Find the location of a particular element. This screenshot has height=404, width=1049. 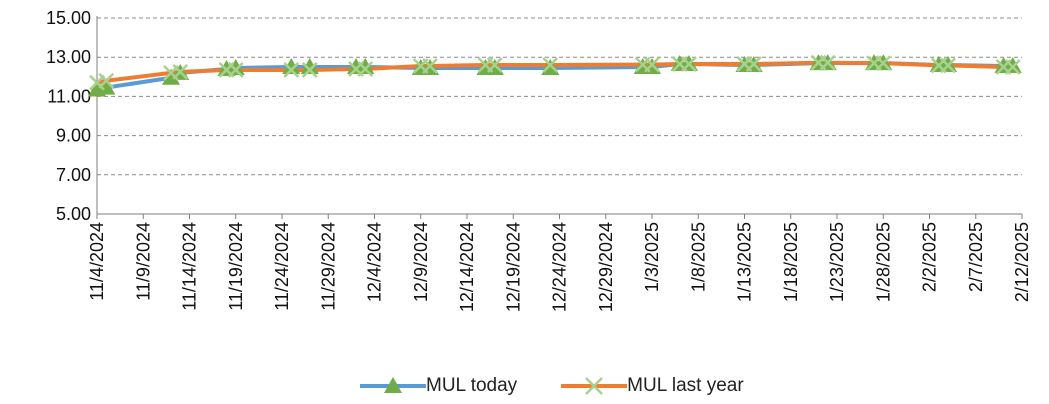

x-tick-label: 1/18/2025 is located at coordinates (791, 262).